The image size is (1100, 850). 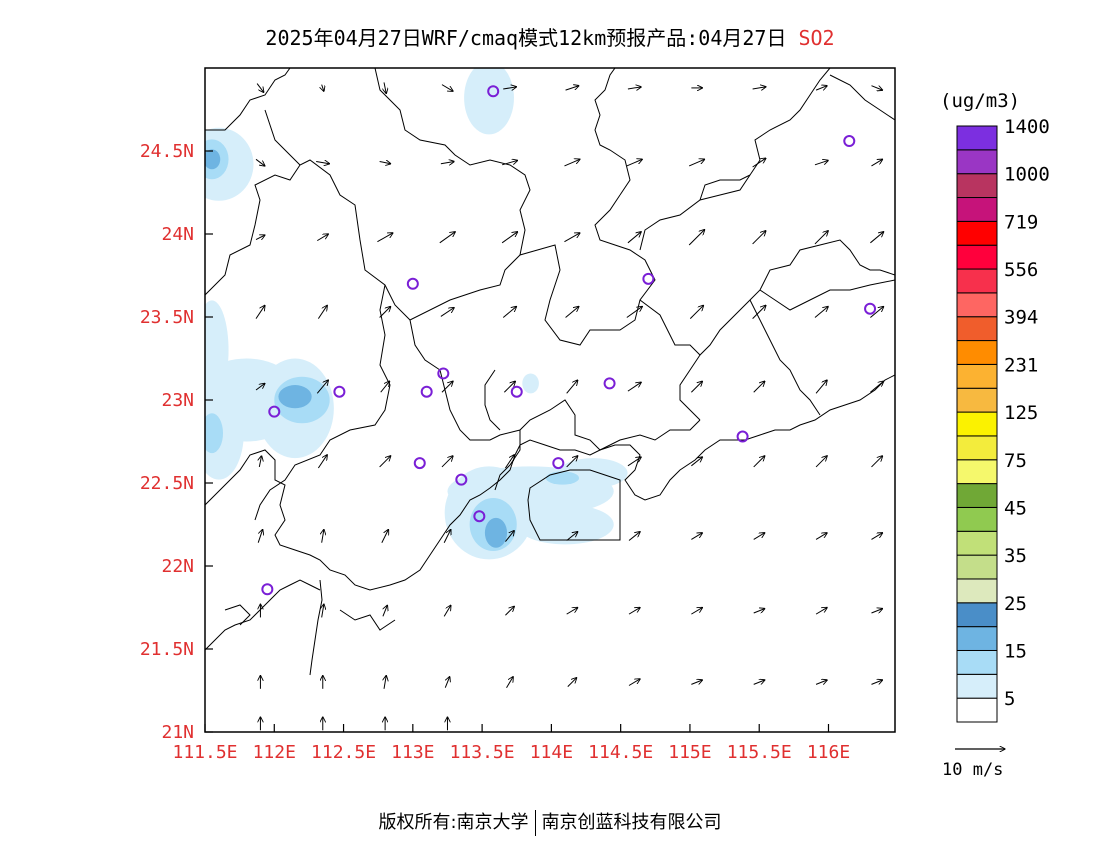 What do you see at coordinates (343, 752) in the screenshot?
I see `lon-tick-label: 112.5E` at bounding box center [343, 752].